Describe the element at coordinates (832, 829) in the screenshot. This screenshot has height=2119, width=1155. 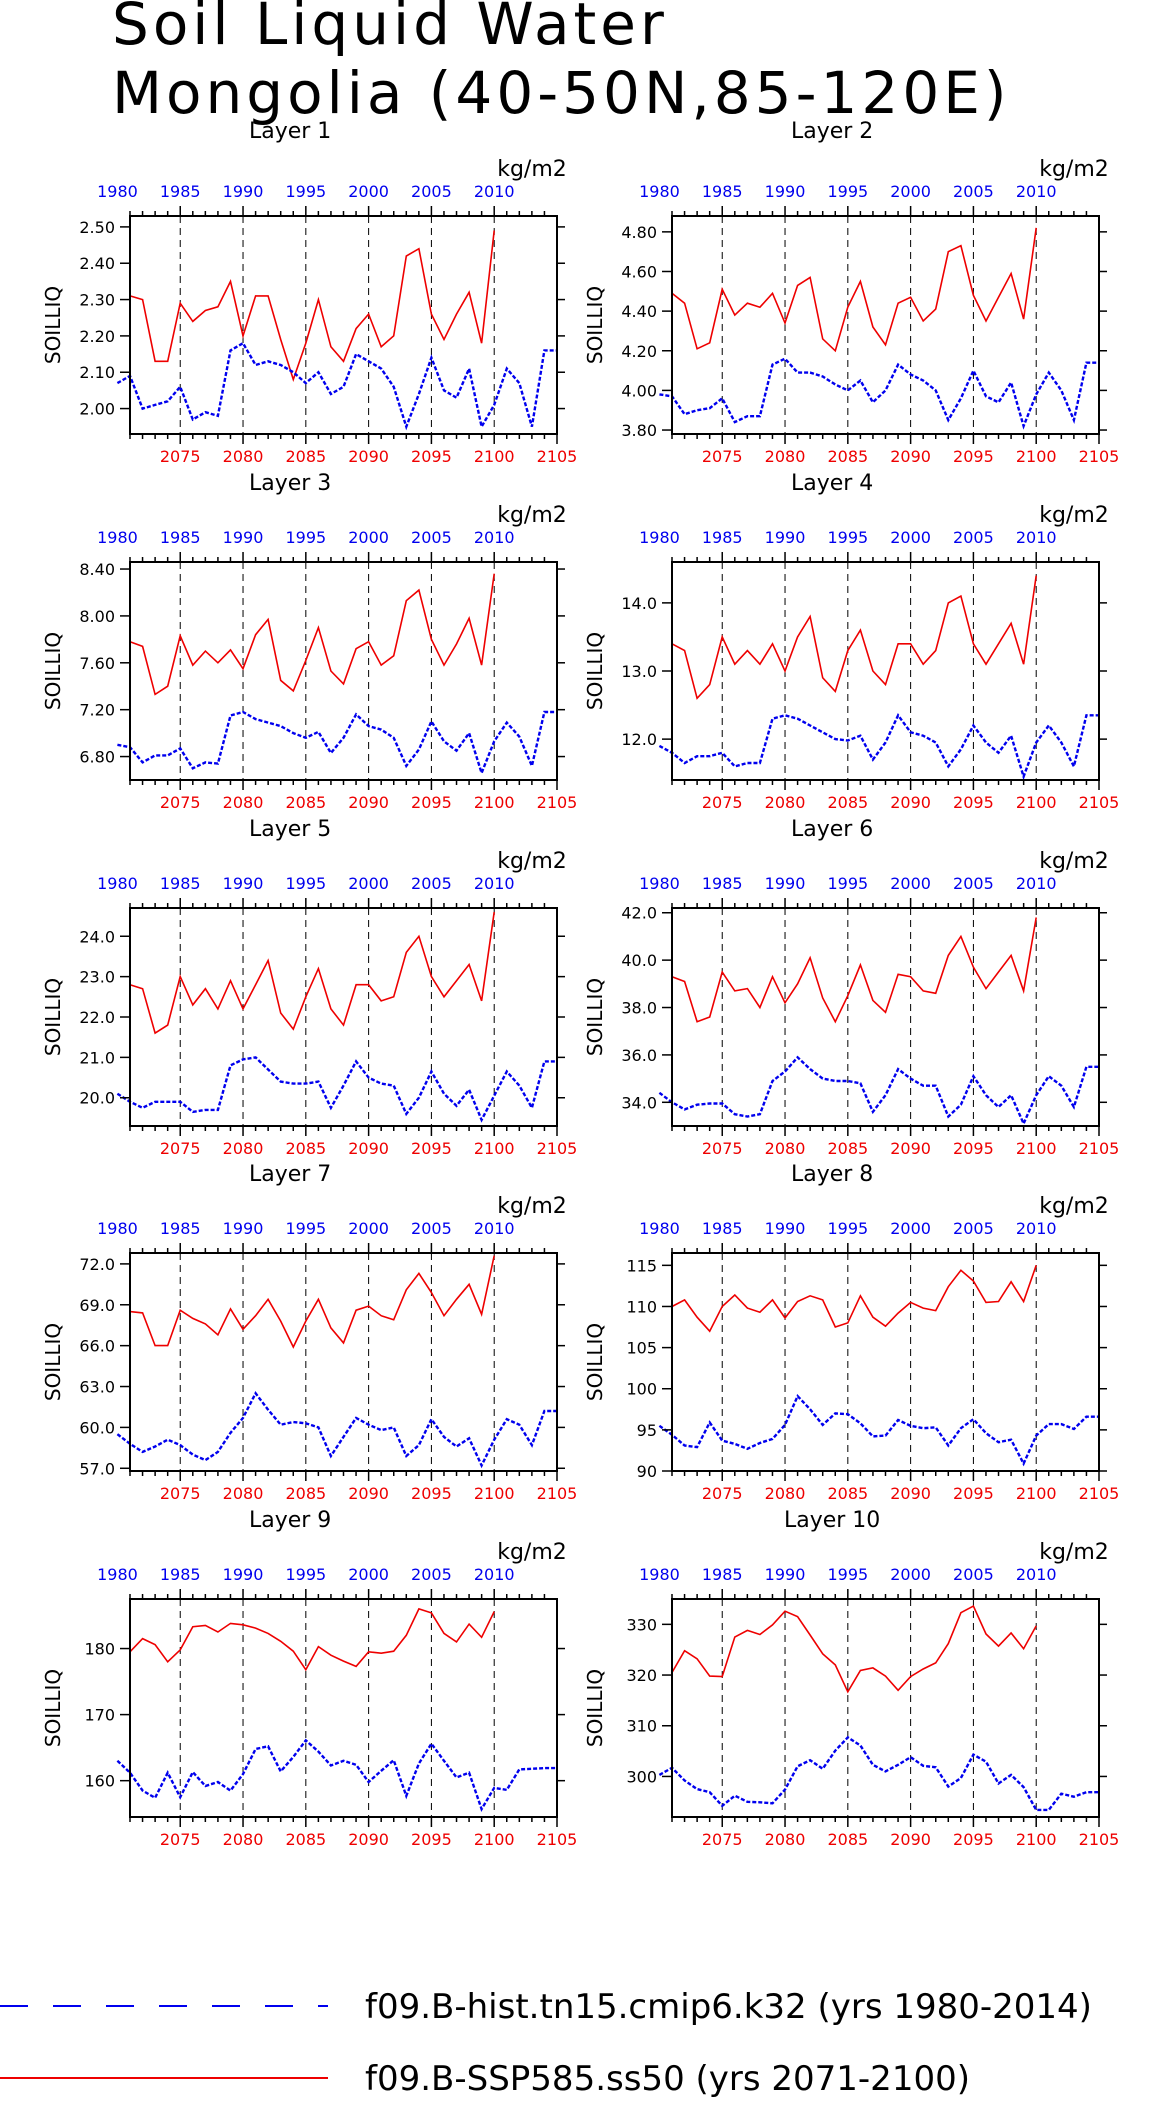
I see `panel-title: Layer 6` at that location.